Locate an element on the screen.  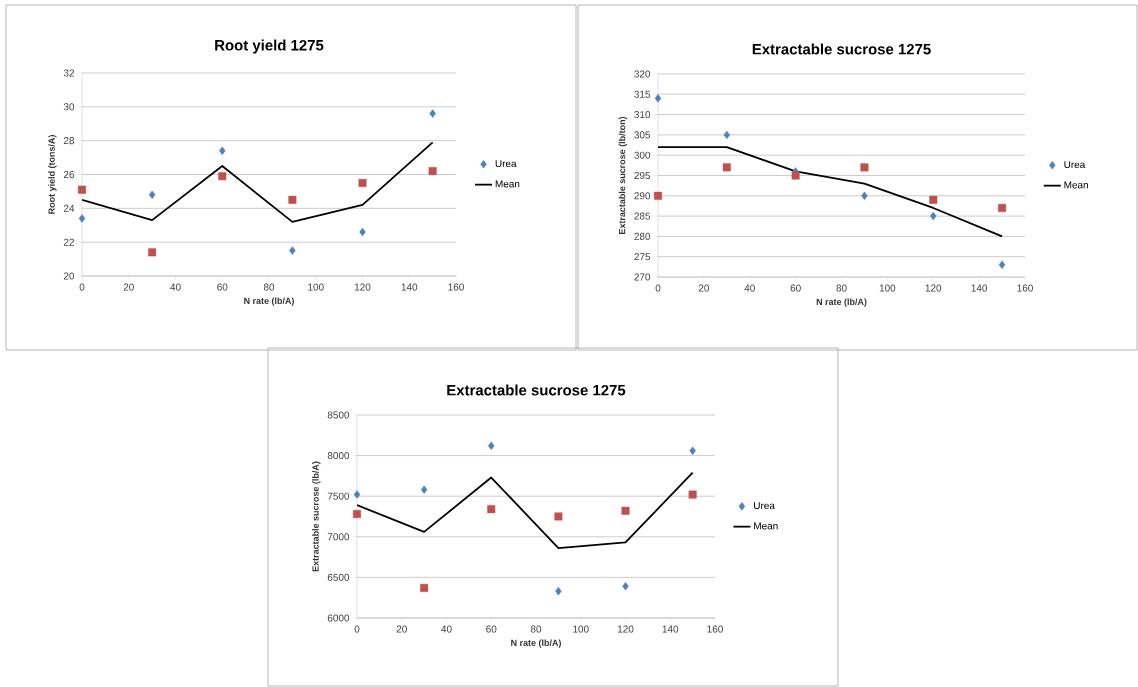
y-tick-label: 305 is located at coordinates (642, 135).